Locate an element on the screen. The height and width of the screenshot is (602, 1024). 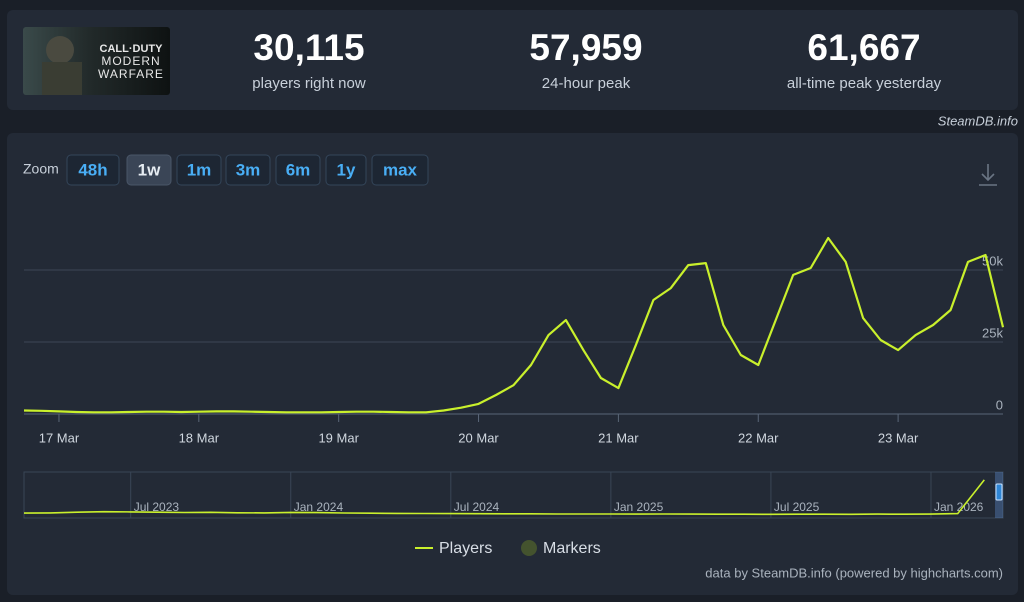
zoom-button: max is located at coordinates (400, 170).